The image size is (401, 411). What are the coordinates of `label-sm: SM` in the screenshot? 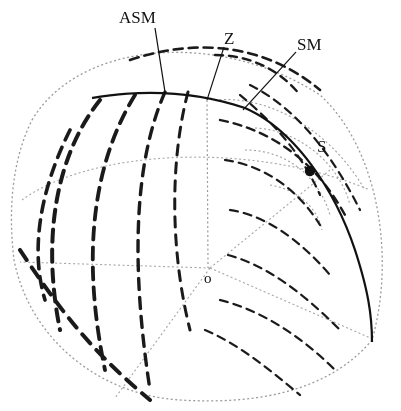 It's located at (309, 44).